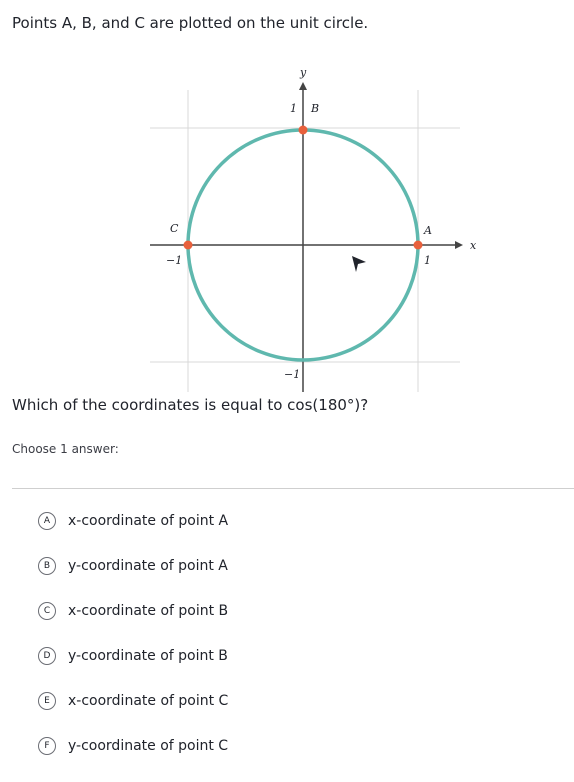 The height and width of the screenshot is (782, 574). I want to click on x-arrow, so click(459, 245).